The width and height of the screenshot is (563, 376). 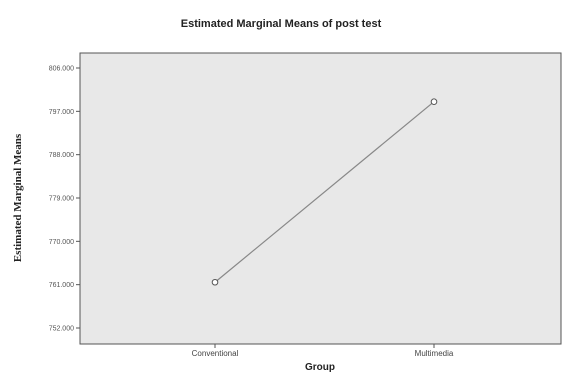 What do you see at coordinates (61, 155) in the screenshot?
I see `y-tick-label: 788.000` at bounding box center [61, 155].